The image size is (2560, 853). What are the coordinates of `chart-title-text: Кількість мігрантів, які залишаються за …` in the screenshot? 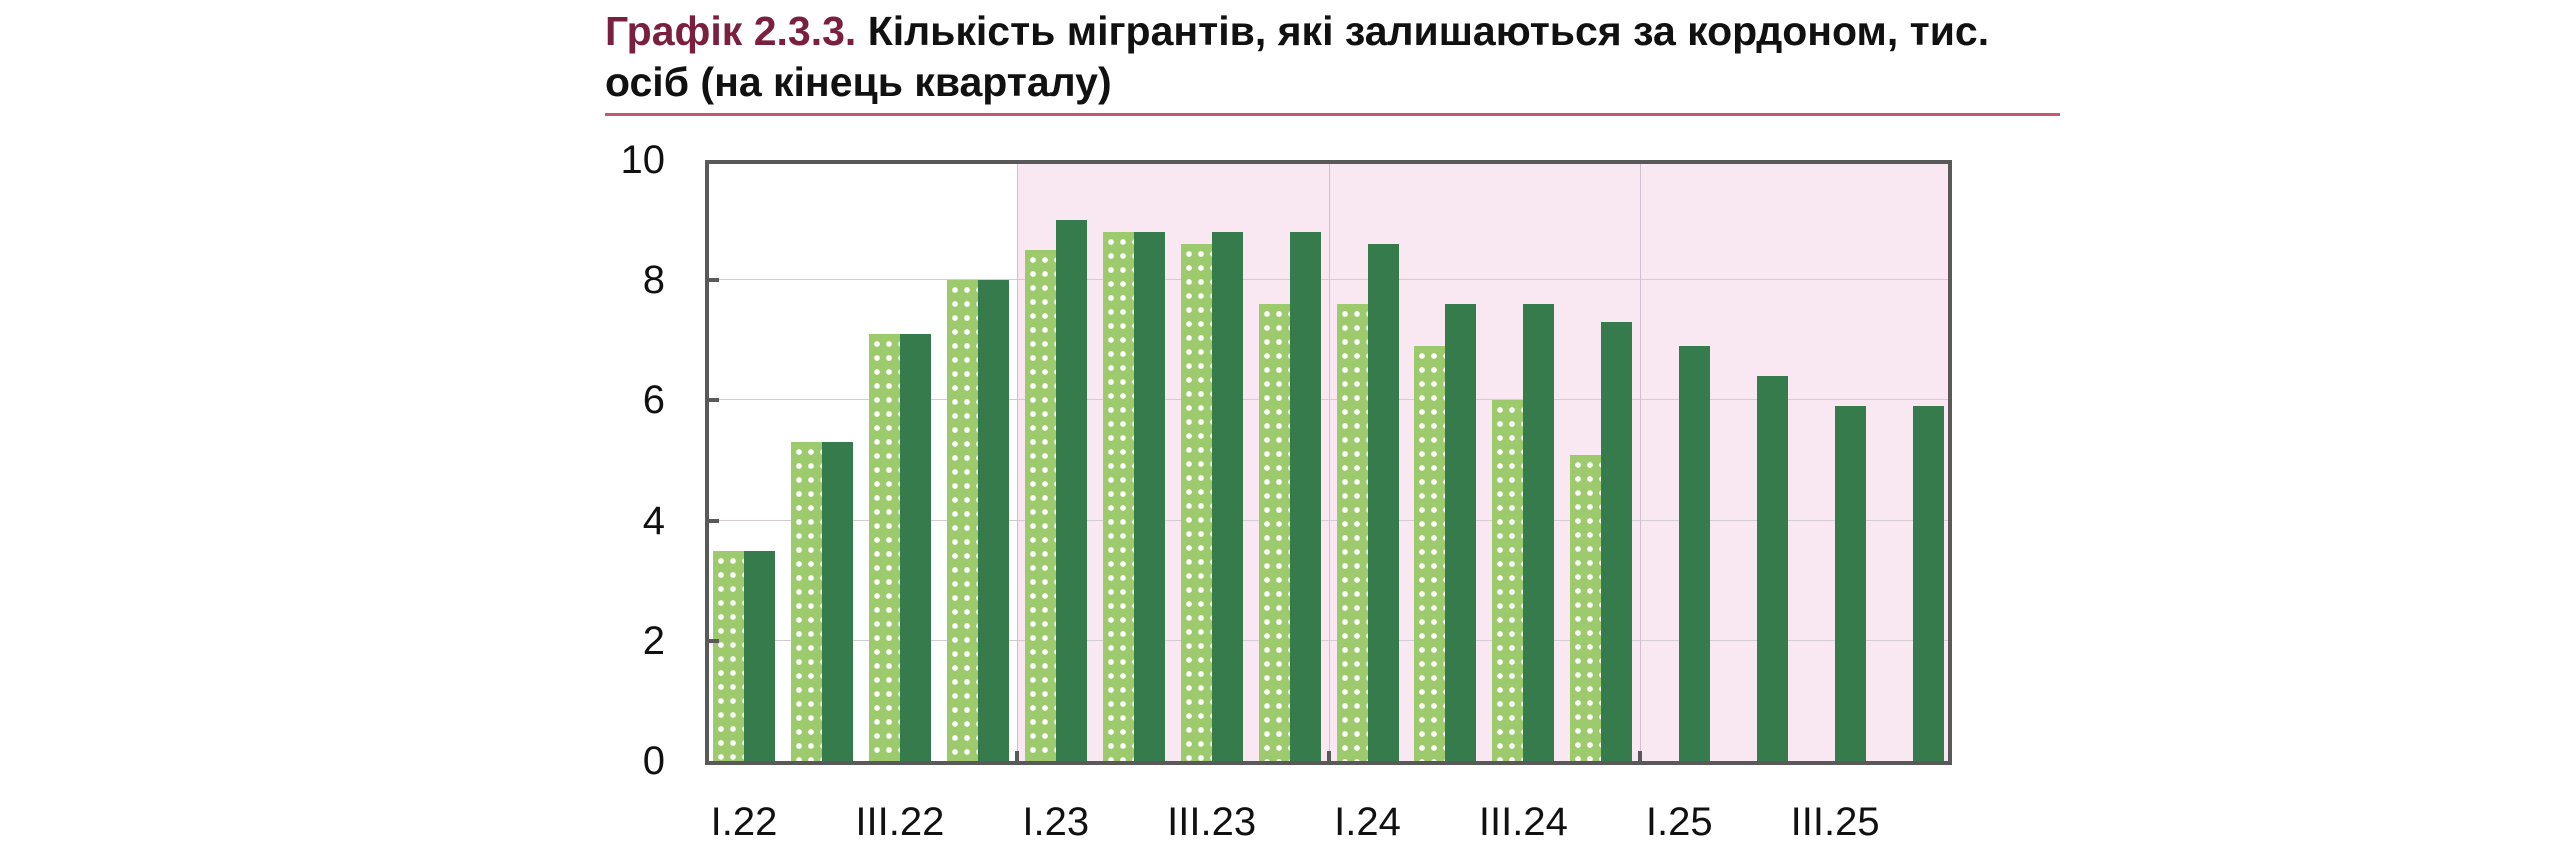 It's located at (1297, 56).